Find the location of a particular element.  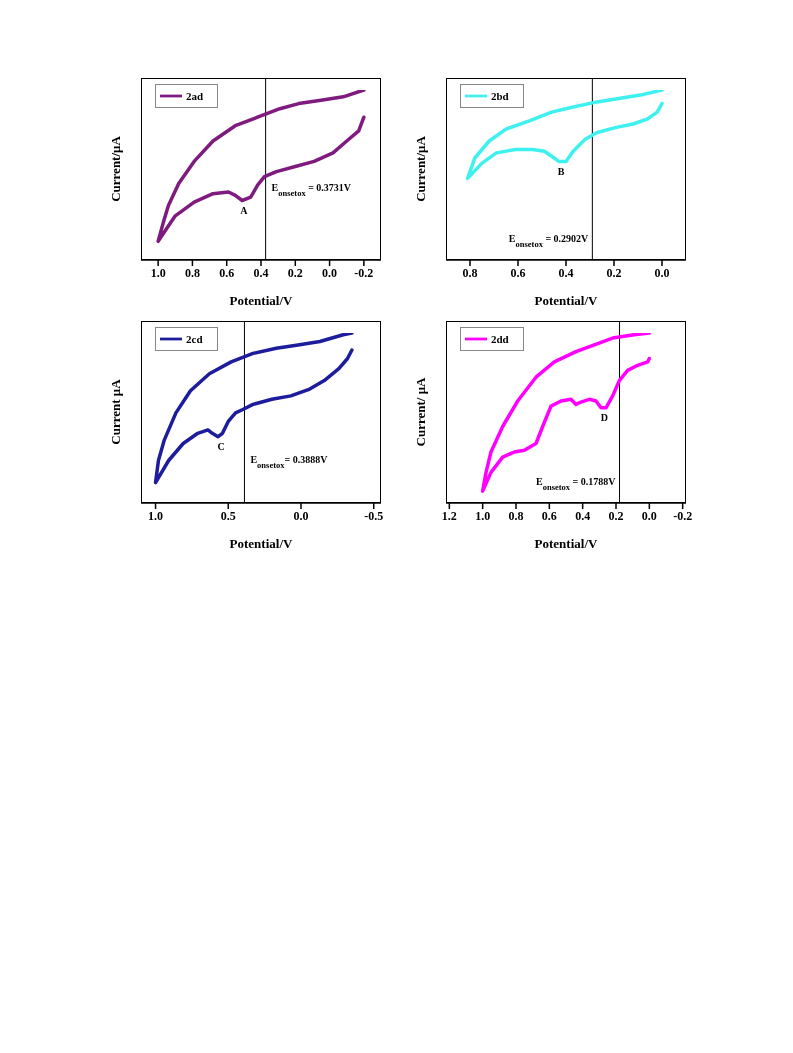

y-axis-title: Current/ μA is located at coordinates (421, 412).